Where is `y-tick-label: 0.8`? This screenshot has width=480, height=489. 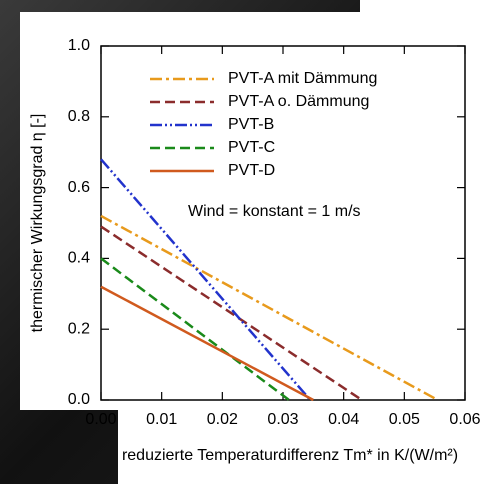 y-tick-label: 0.8 is located at coordinates (79, 116).